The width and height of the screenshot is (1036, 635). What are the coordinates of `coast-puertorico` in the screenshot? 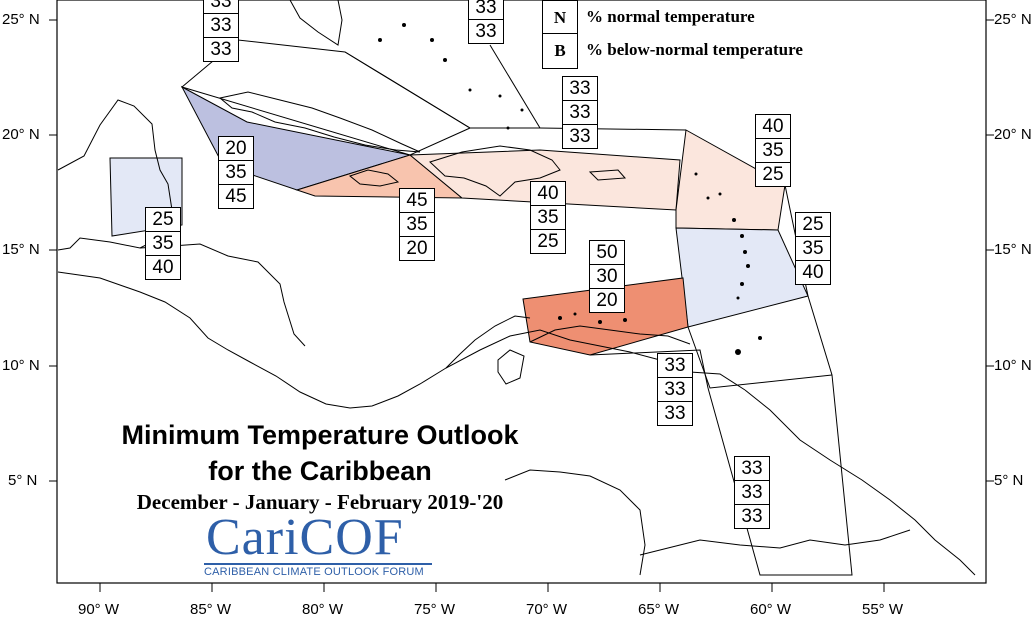 It's located at (607, 175).